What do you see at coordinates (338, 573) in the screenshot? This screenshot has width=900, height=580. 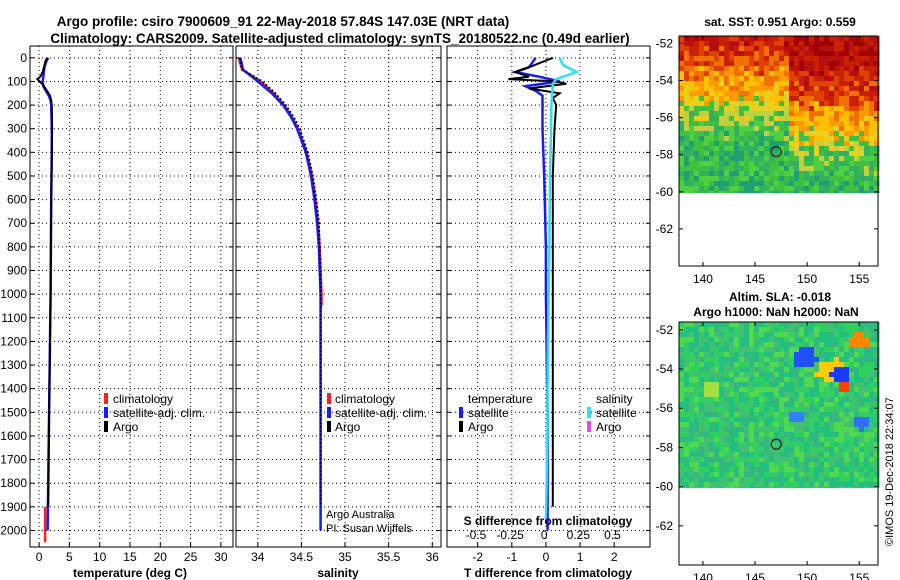 I see `salinity-xlabel: salinity` at bounding box center [338, 573].